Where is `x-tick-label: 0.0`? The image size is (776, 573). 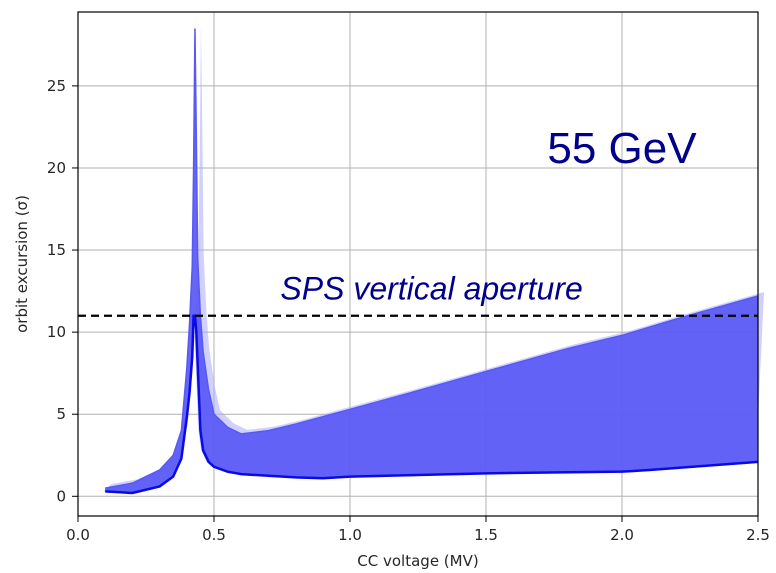
x-tick-label: 0.0 is located at coordinates (78, 535).